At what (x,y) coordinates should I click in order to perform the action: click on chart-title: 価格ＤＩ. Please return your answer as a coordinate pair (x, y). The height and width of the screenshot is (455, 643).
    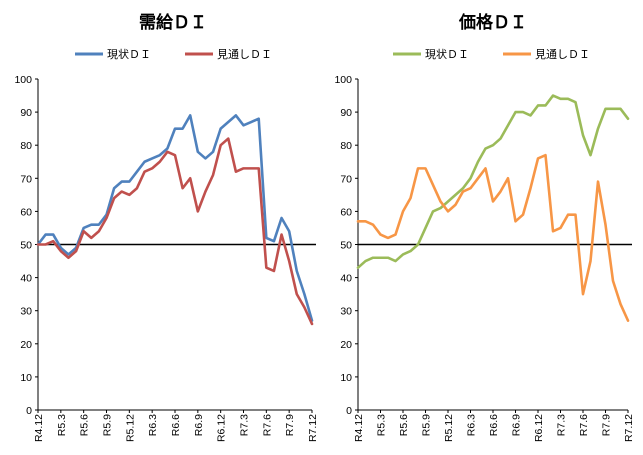
    Looking at the image, I should click on (492, 22).